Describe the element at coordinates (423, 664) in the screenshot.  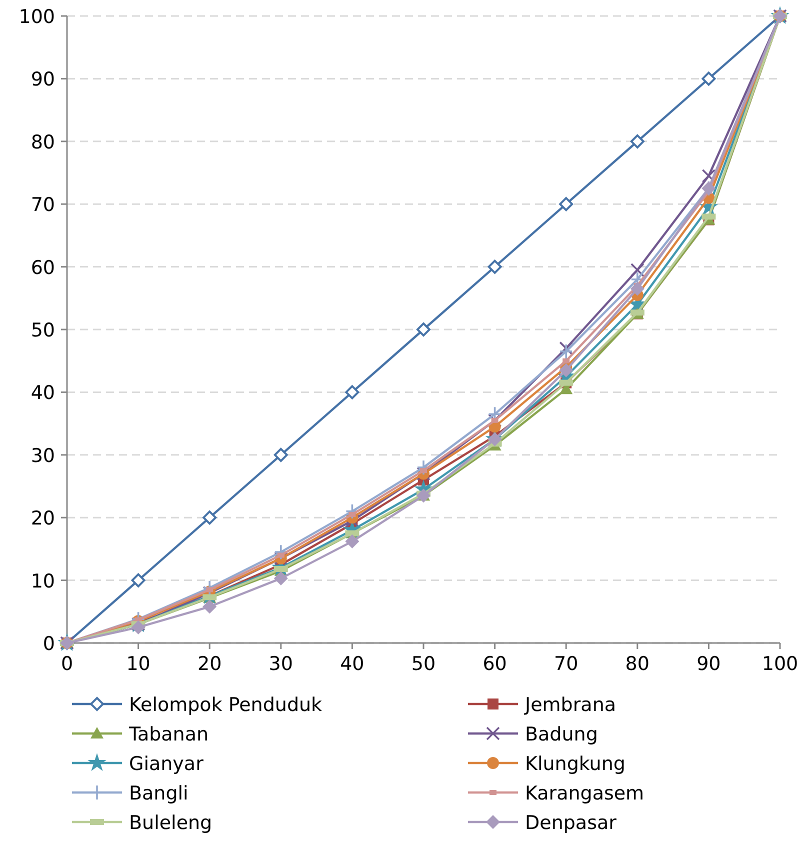
I see `x-tick-label: 50` at that location.